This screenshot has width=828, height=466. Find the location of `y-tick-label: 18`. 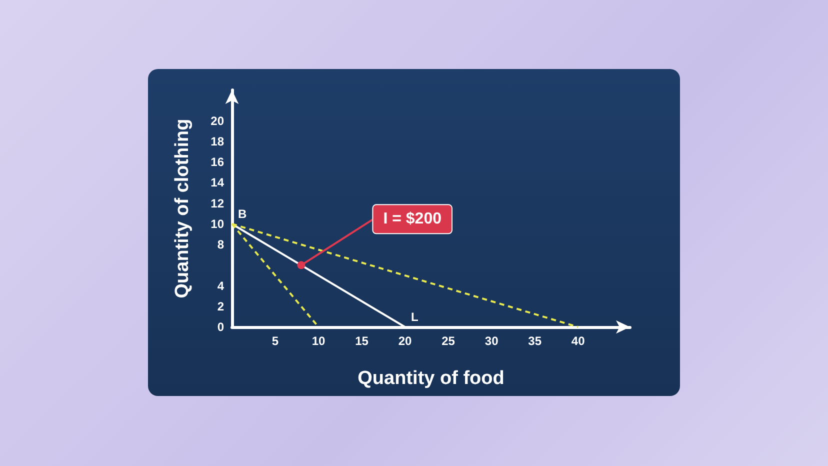

y-tick-label: 18 is located at coordinates (217, 141).